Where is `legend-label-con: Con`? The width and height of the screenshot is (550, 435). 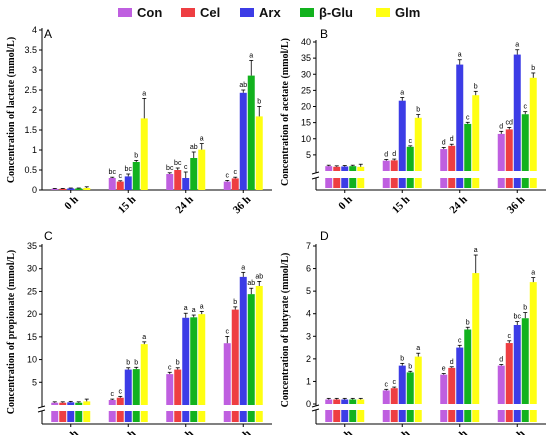
legend-label-con: Con is located at coordinates (150, 12).